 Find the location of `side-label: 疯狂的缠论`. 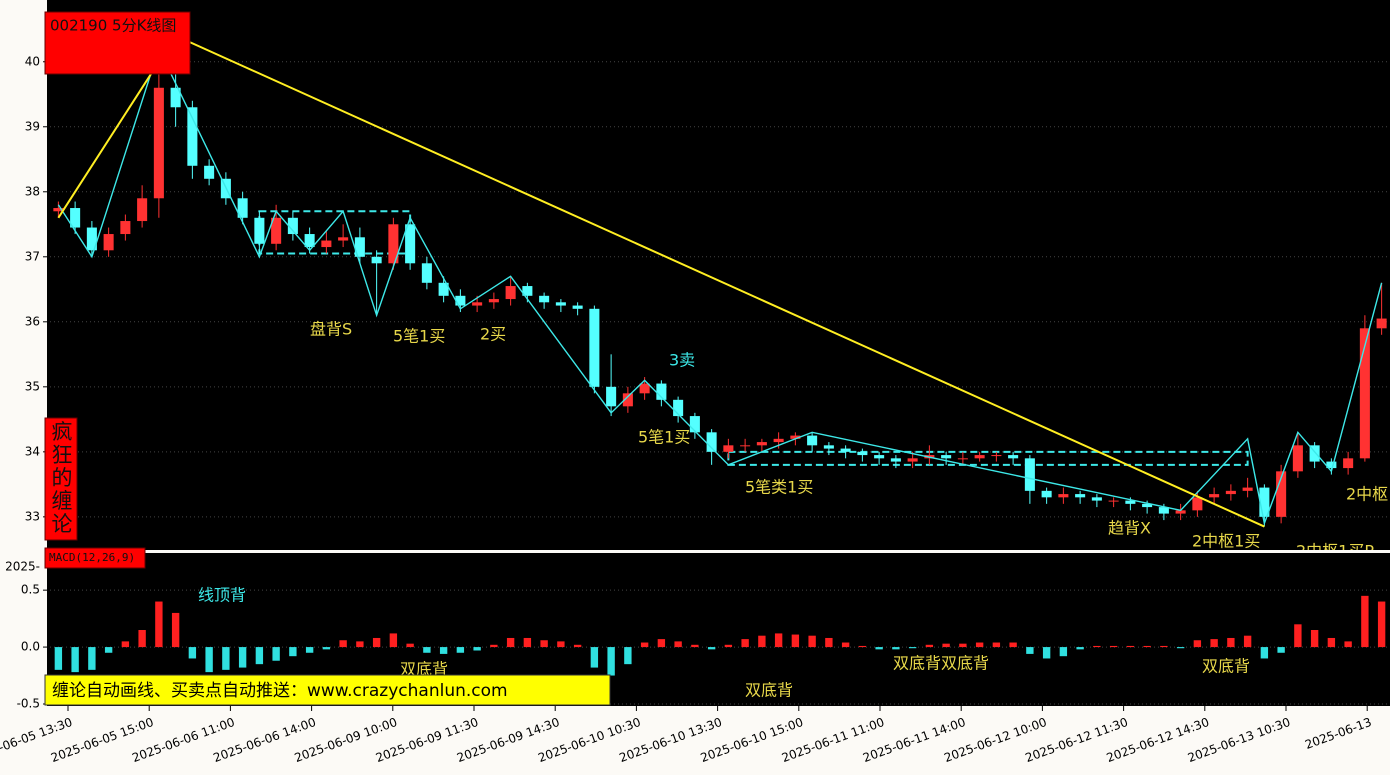

side-label: 疯狂的缠论 is located at coordinates (62, 478).